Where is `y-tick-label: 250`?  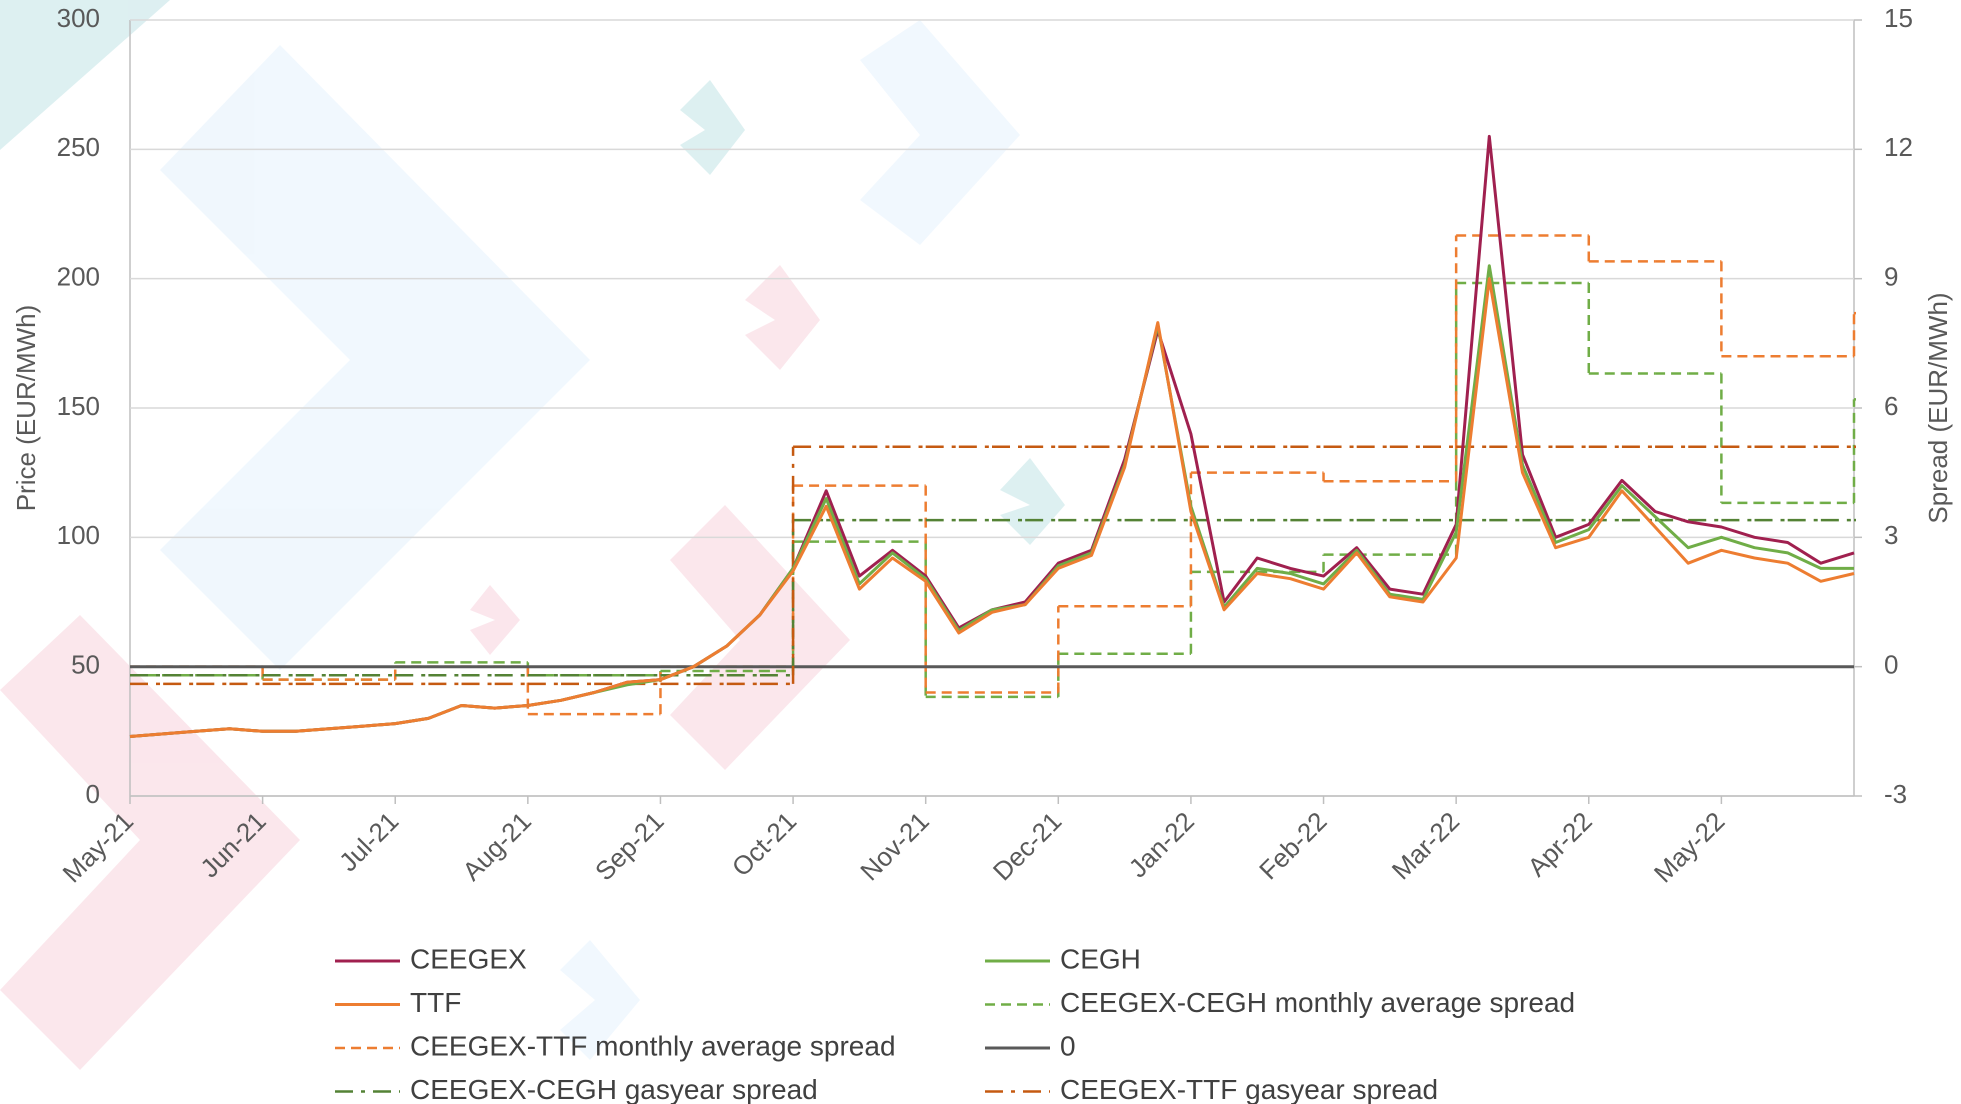
y-tick-label: 250 is located at coordinates (78, 147).